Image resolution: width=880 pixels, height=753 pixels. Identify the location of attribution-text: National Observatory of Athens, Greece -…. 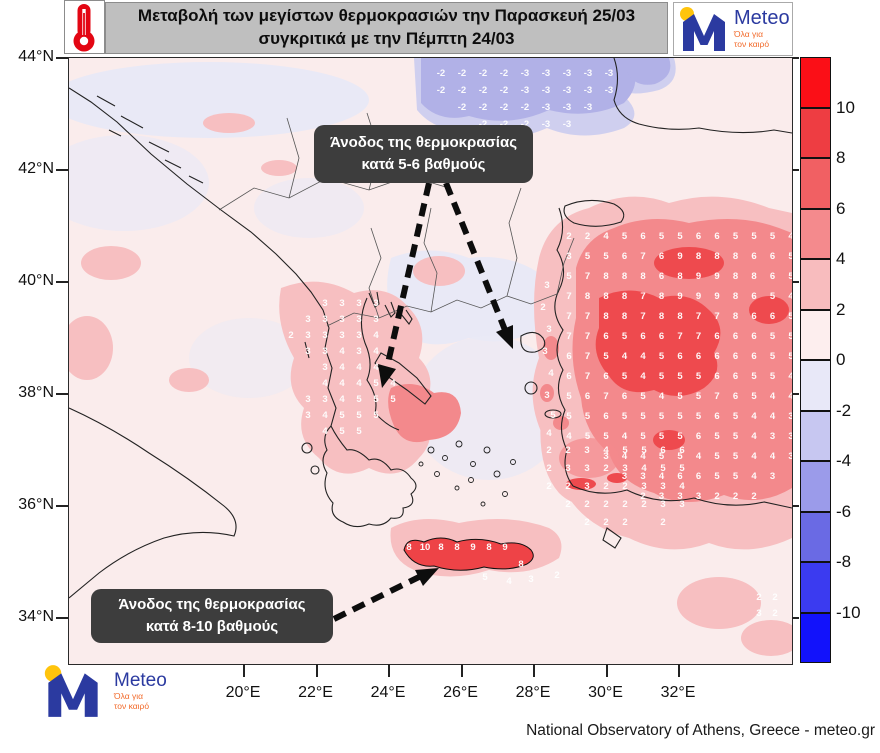
(700, 730).